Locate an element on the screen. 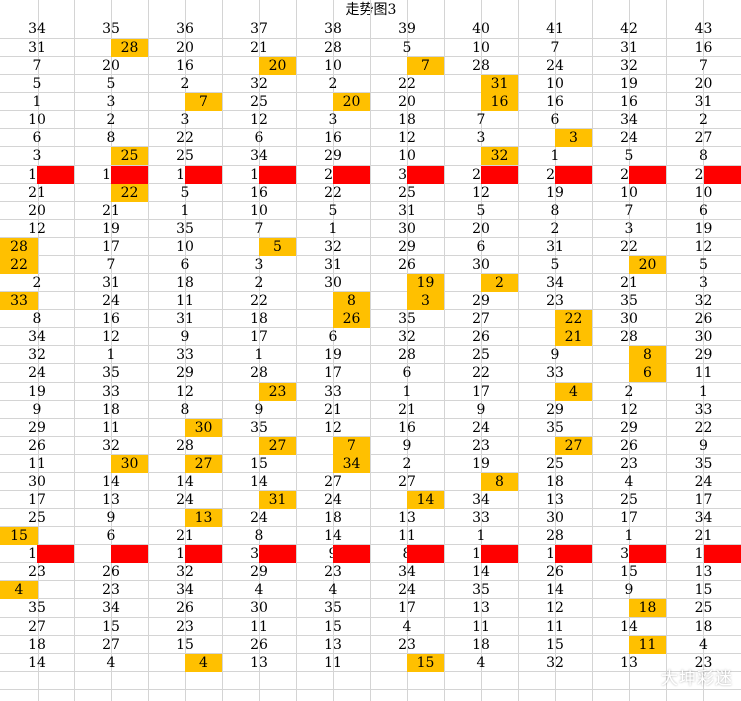  number-cell: 35 is located at coordinates (259, 428).